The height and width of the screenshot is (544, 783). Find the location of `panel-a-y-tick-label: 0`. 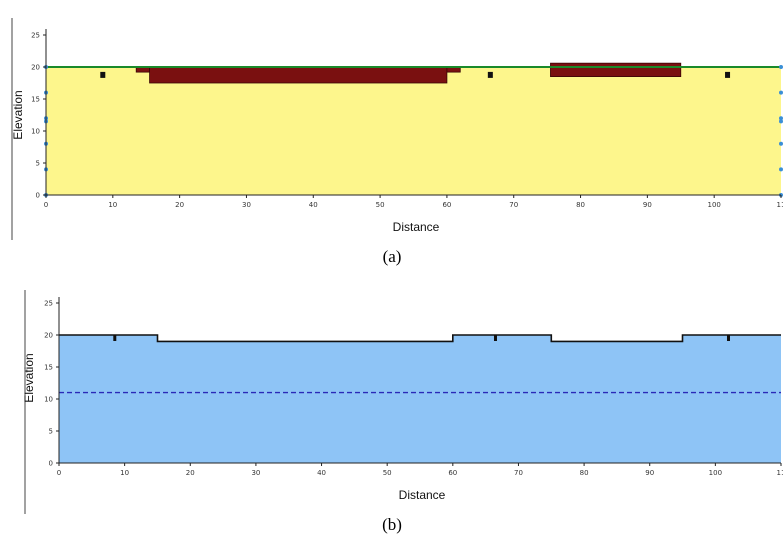

panel-a-y-tick-label: 0 is located at coordinates (38, 196).